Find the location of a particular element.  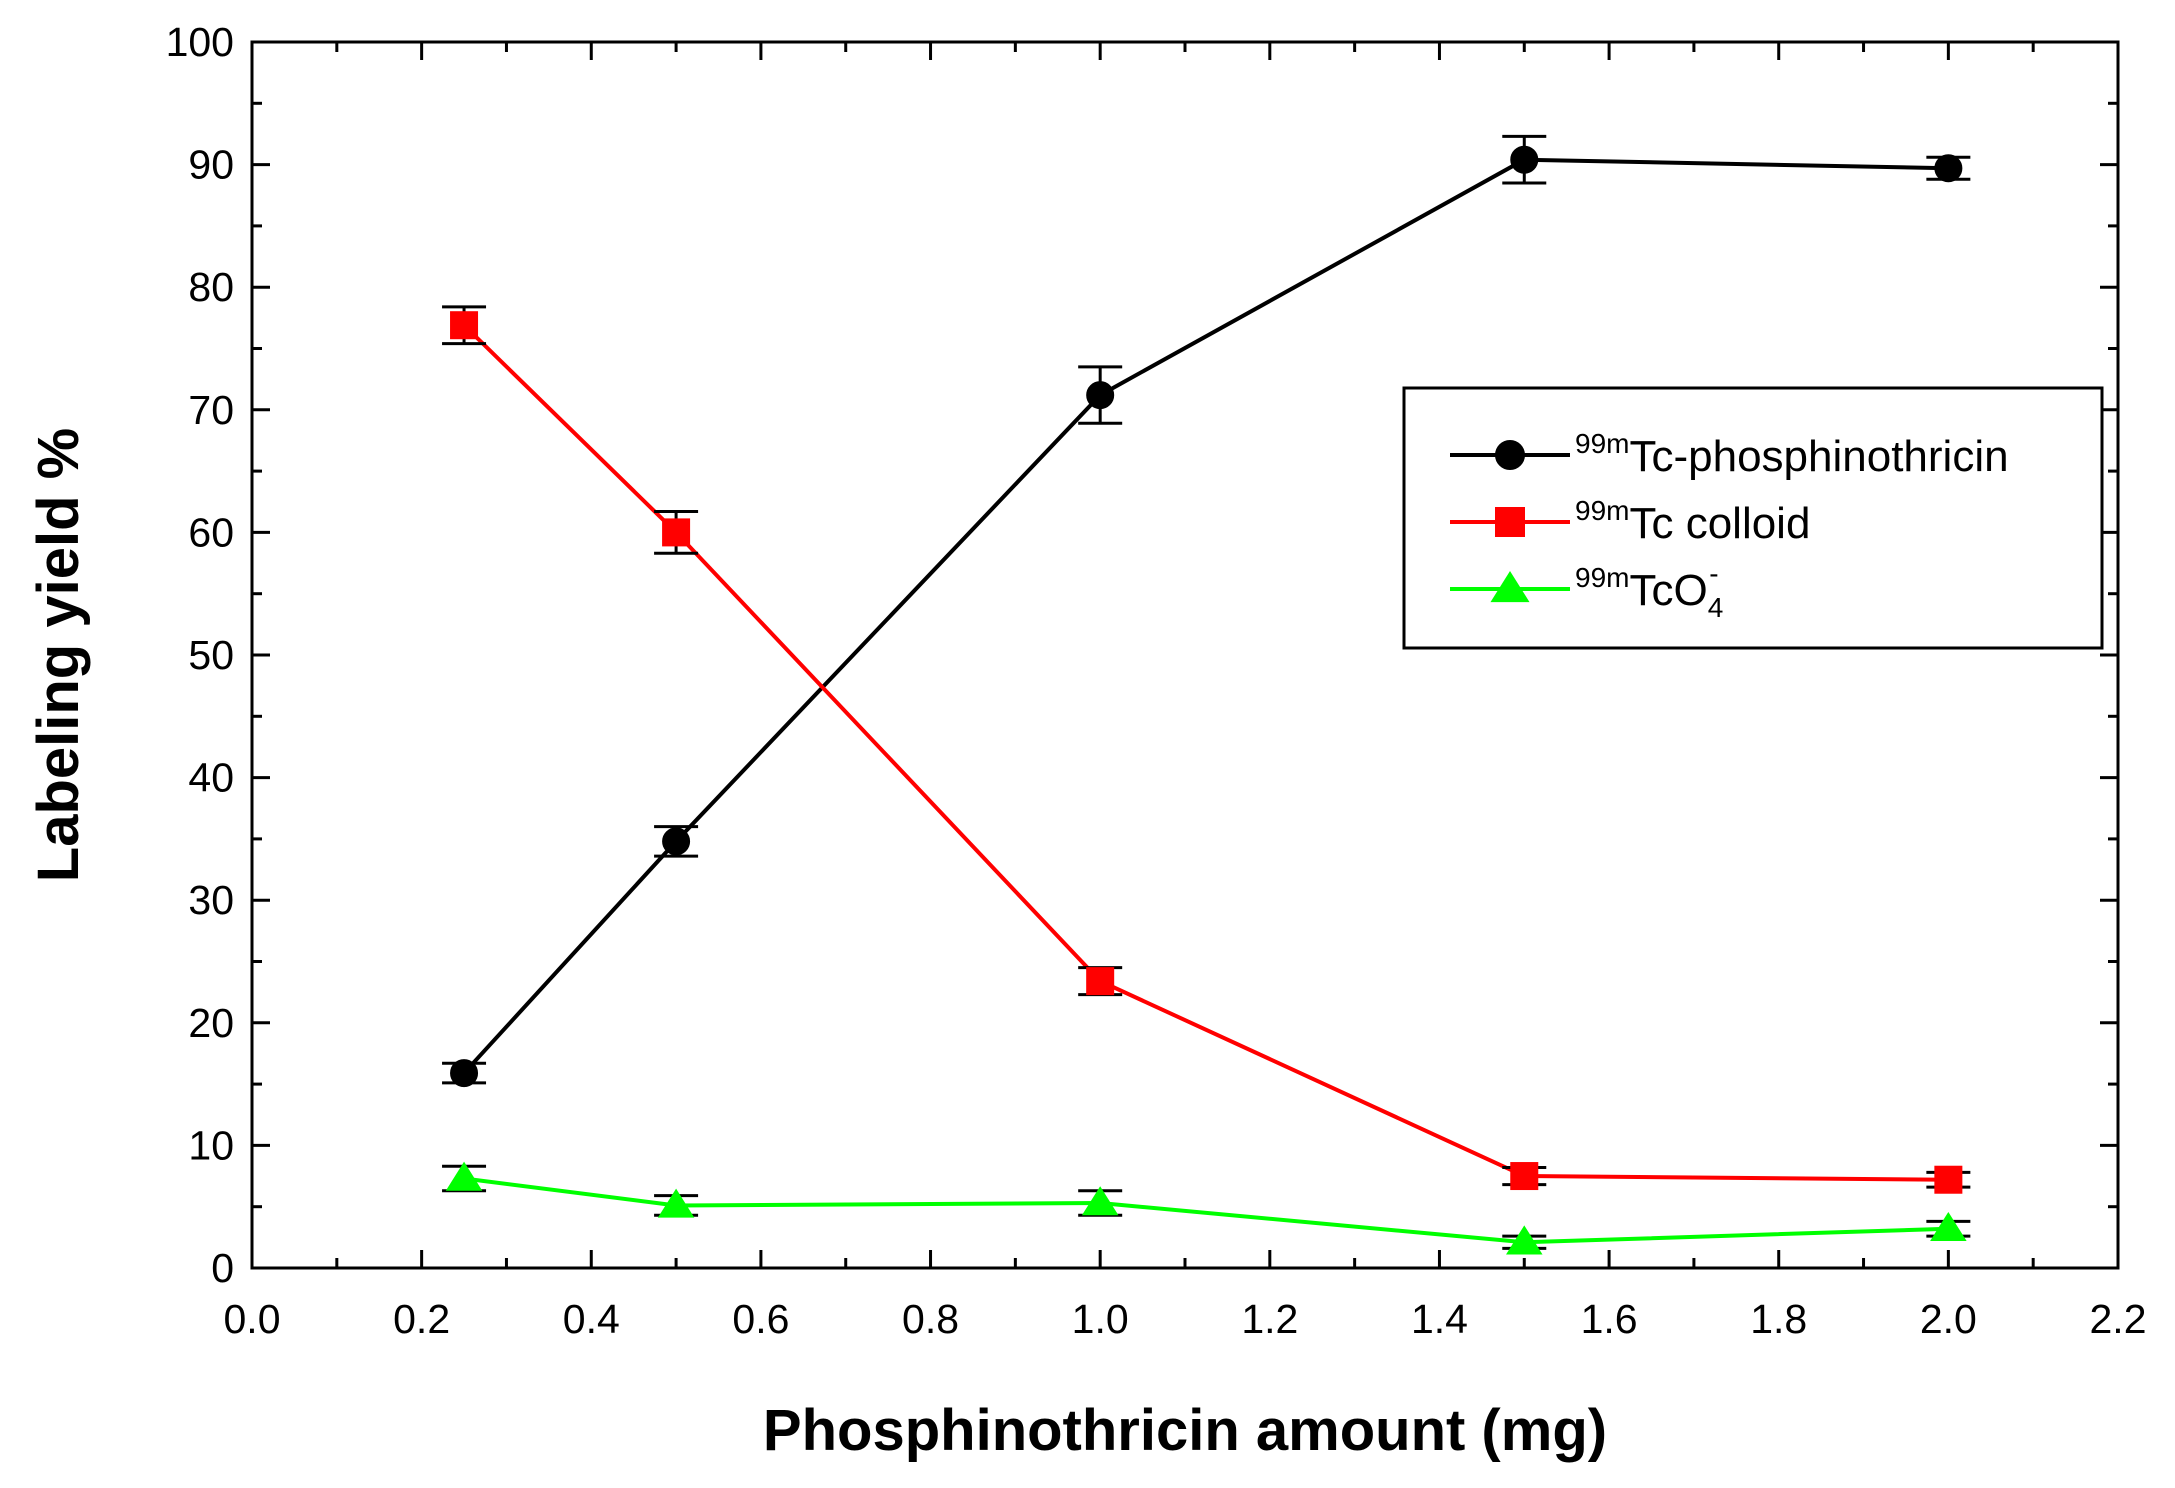

legend-label: 99mTc-phosphinothricin is located at coordinates (1792, 454).